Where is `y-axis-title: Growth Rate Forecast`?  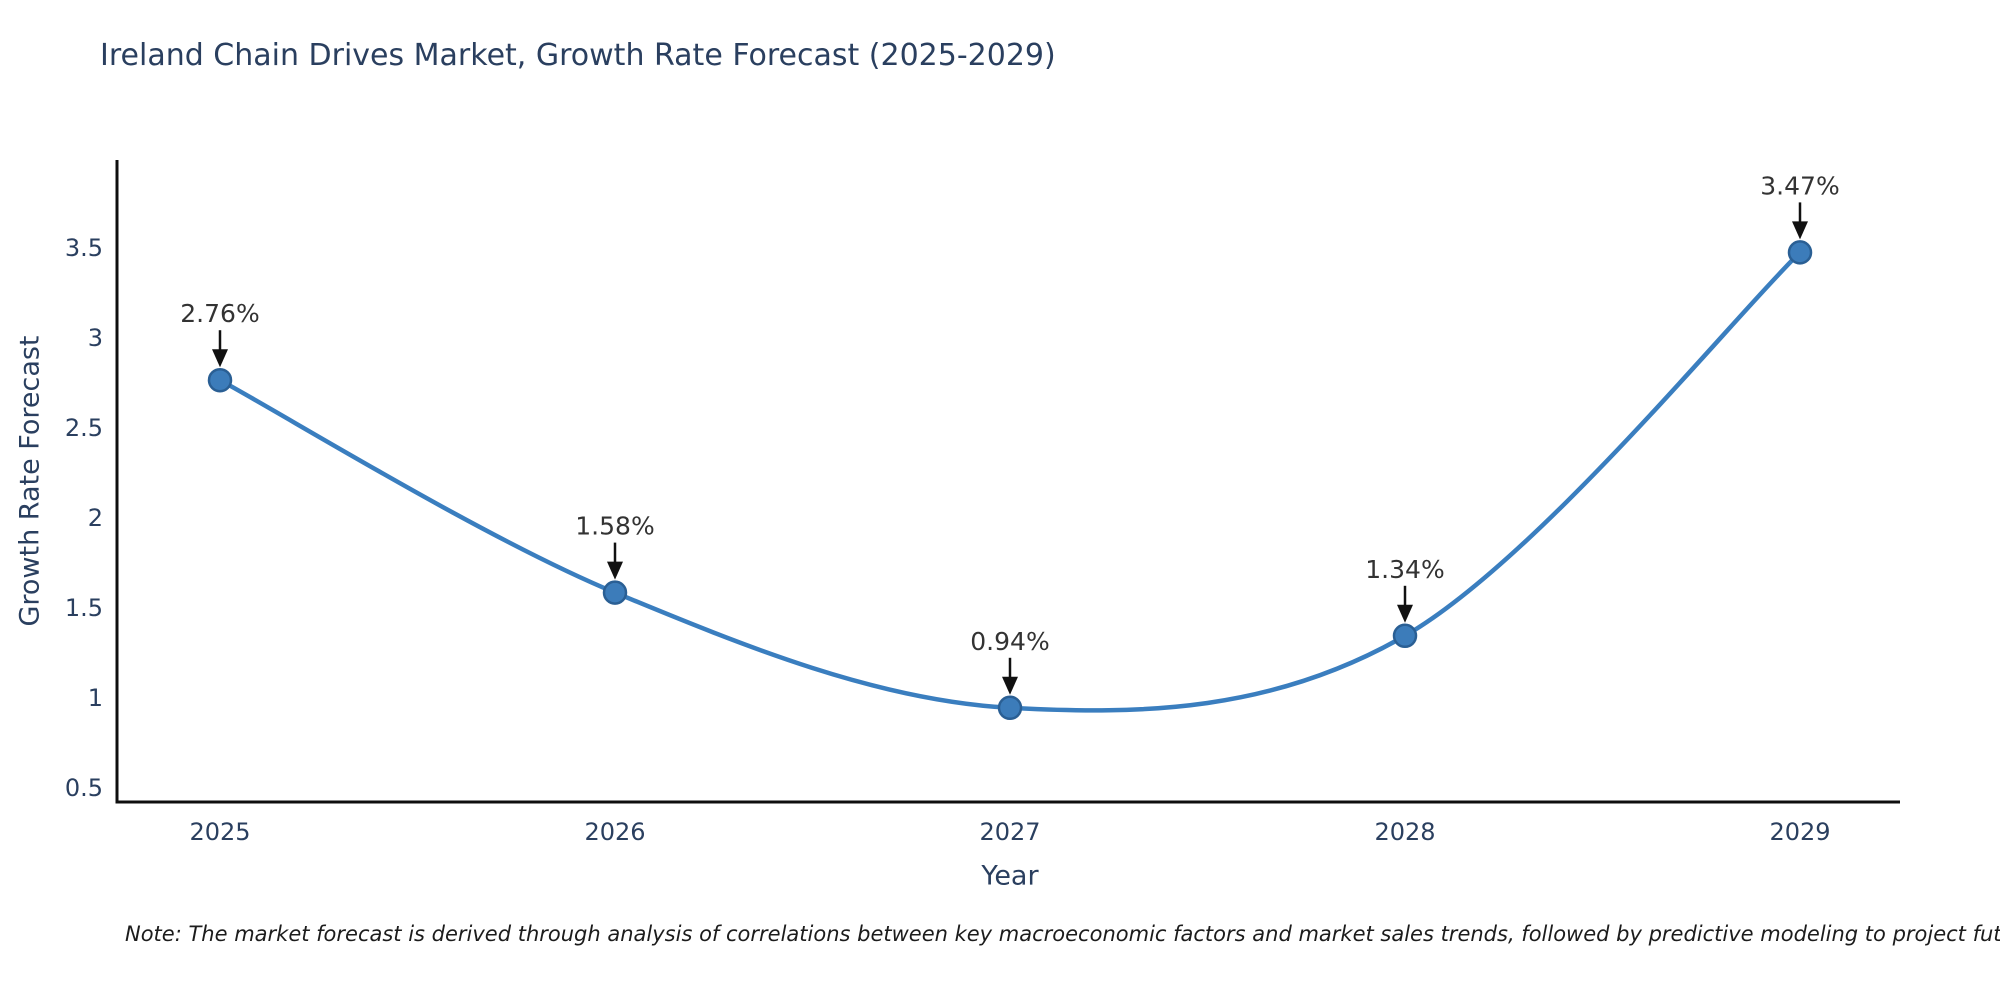 y-axis-title: Growth Rate Forecast is located at coordinates (30, 481).